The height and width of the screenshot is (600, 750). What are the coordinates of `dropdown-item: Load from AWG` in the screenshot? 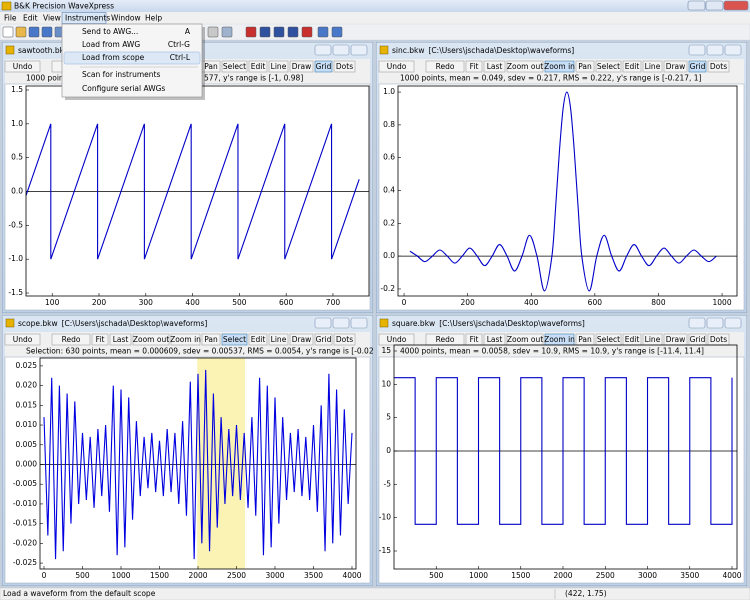 It's located at (111, 44).